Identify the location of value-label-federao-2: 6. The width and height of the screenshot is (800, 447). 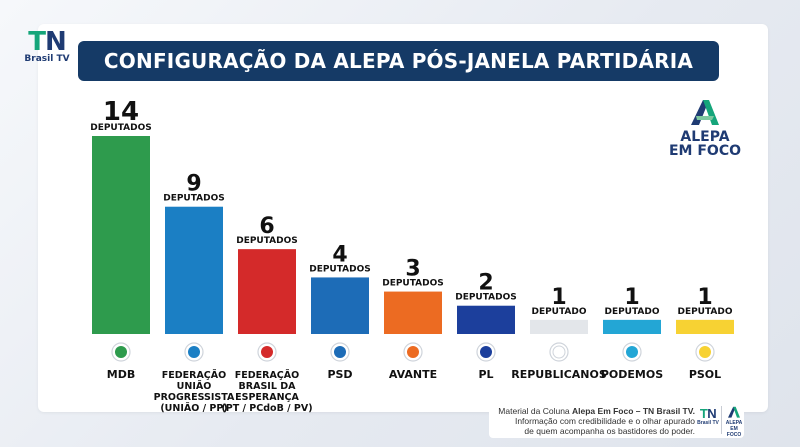
(266, 226).